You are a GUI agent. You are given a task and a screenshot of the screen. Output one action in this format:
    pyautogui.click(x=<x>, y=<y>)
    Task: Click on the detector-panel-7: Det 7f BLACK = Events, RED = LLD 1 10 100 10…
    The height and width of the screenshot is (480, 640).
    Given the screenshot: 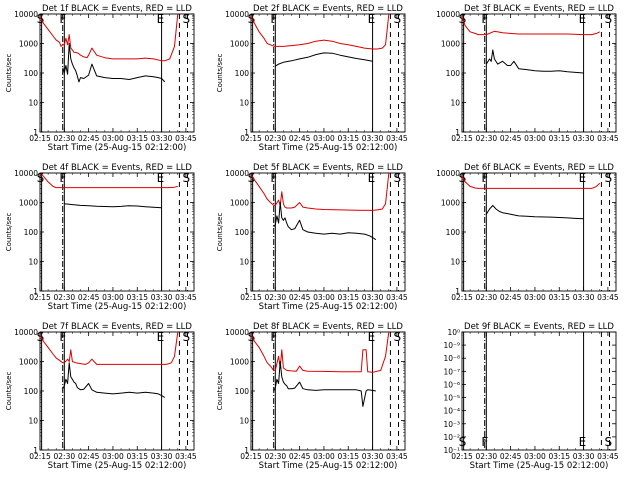 What is the action you would take?
    pyautogui.click(x=101, y=396)
    